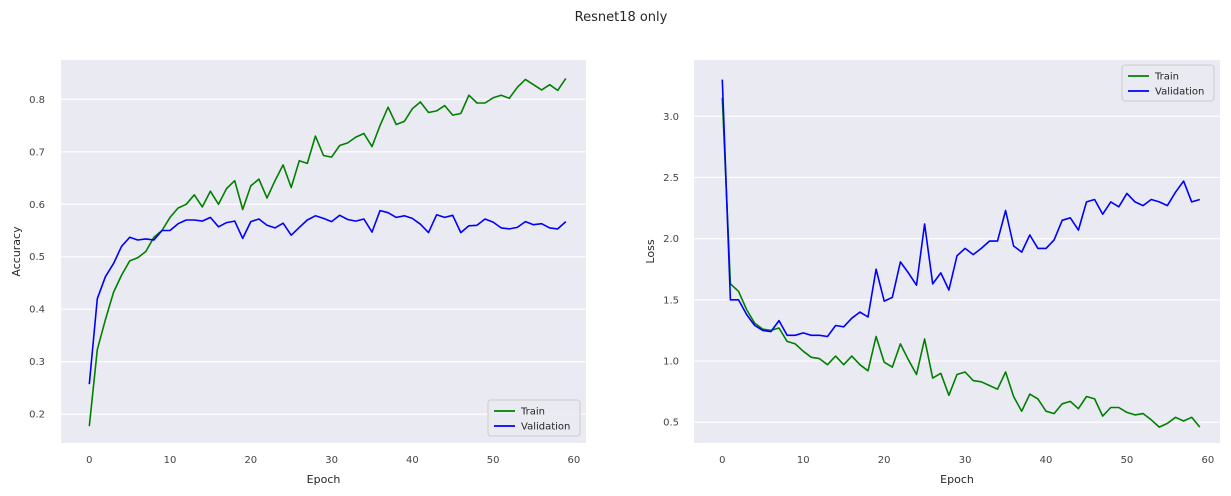 This screenshot has width=1231, height=496. I want to click on y-tick-label: 1.5, so click(671, 300).